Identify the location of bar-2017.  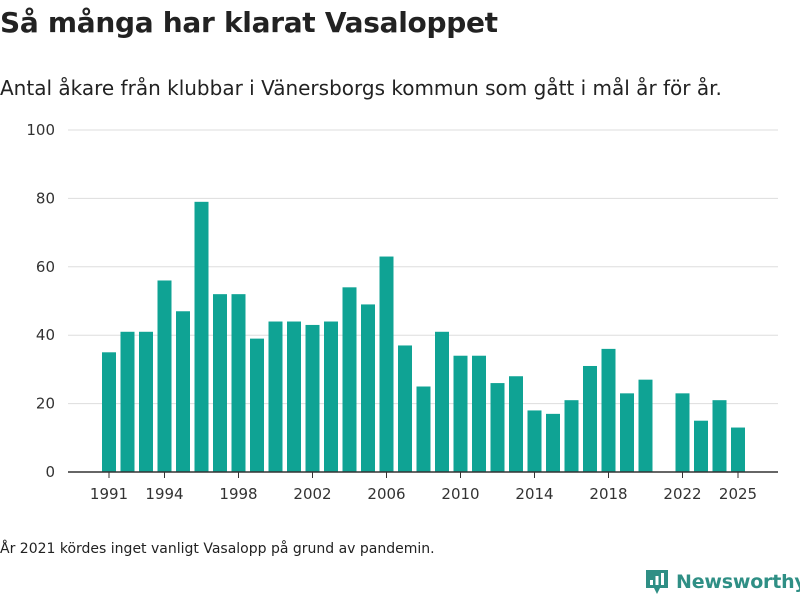
(590, 418).